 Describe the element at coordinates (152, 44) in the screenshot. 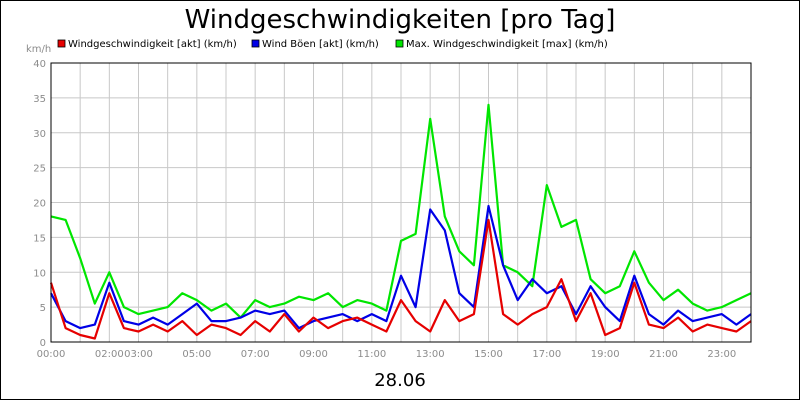

I see `legend-label: Windgeschwindigkeit [akt] (km/h)` at that location.